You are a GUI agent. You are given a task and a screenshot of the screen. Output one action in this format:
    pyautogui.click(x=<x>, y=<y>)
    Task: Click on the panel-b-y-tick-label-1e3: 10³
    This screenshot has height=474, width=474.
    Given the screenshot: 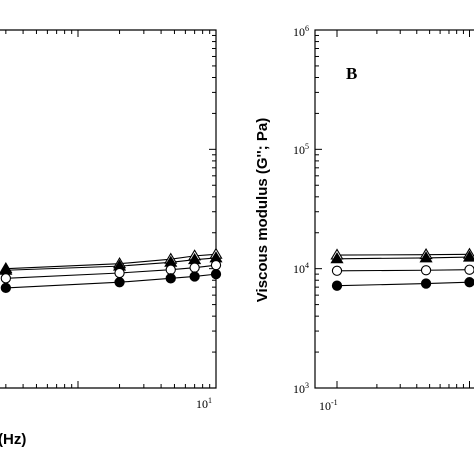 What is the action you would take?
    pyautogui.click(x=301, y=388)
    